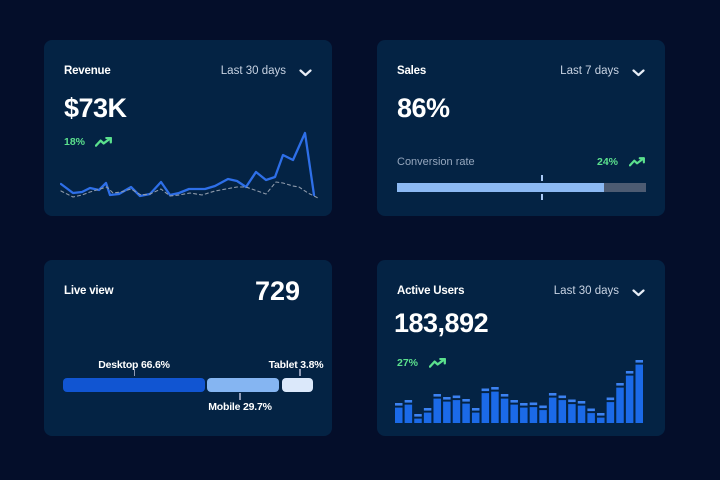  Describe the element at coordinates (188, 128) in the screenshot. I see `revenue-card: Revenue Last 30 days $73K 18%` at that location.